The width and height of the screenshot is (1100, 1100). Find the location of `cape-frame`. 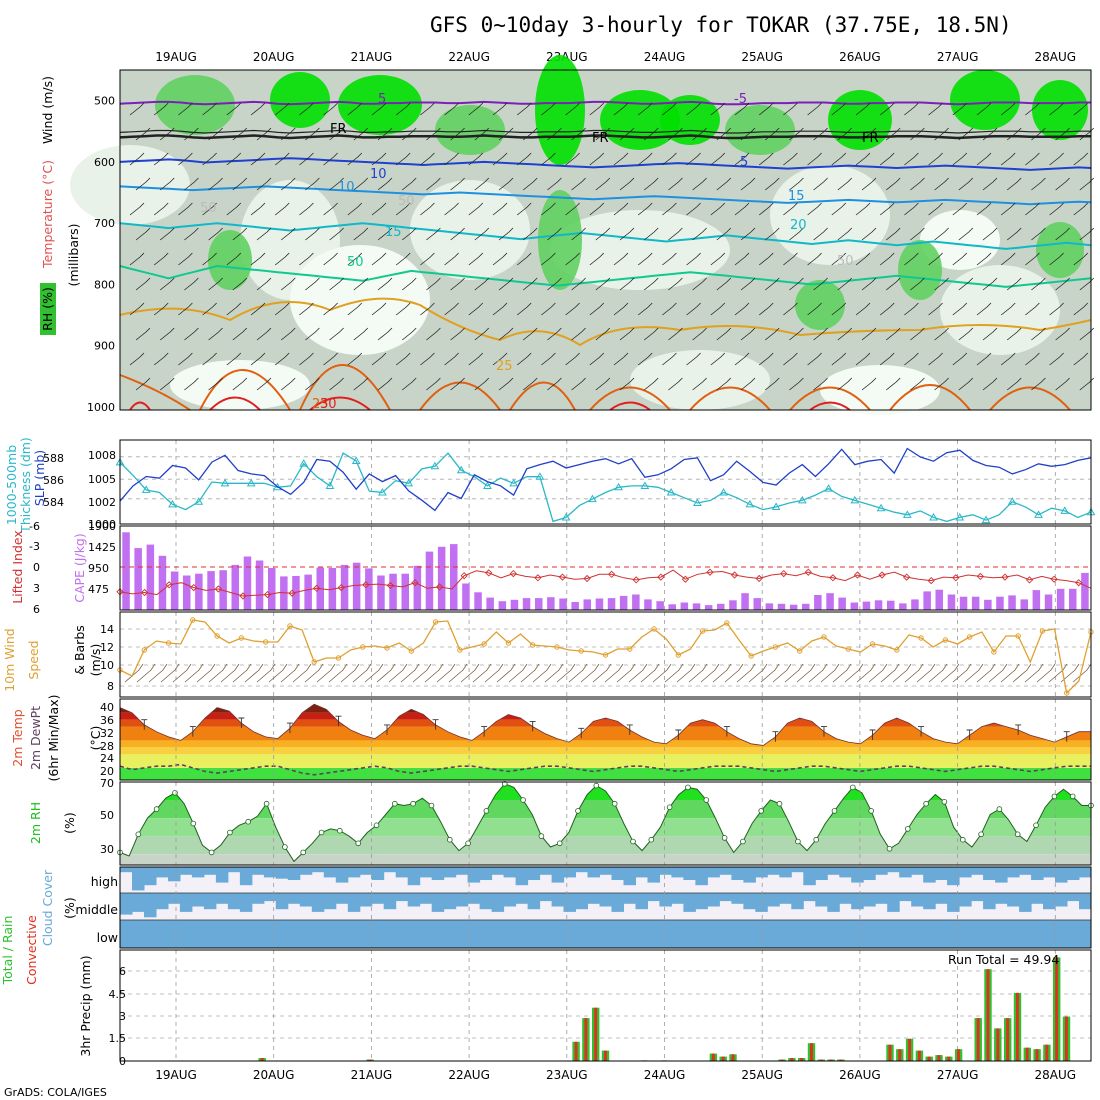

cape-frame is located at coordinates (605, 568).